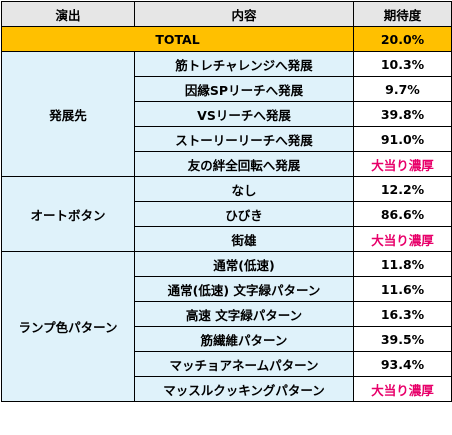  What do you see at coordinates (244, 289) in the screenshot?
I see `row-label: 通常(低速) 文字緑パターン` at bounding box center [244, 289].